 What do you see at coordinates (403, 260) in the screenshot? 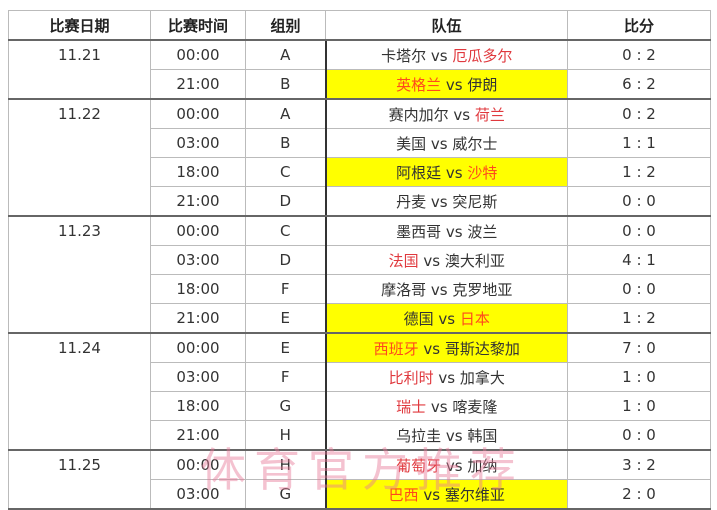
I see `team-home: 法国` at bounding box center [403, 260].